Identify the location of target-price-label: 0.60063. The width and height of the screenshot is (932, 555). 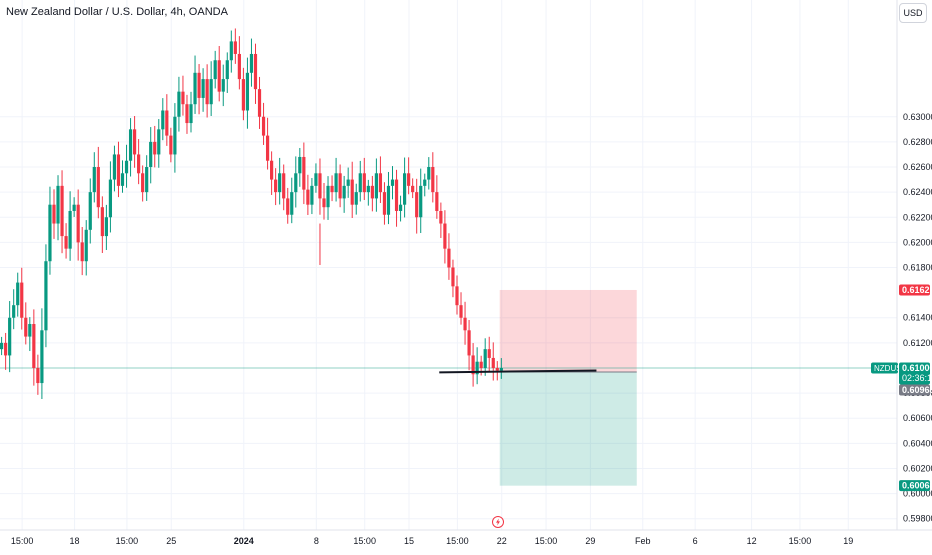
(917, 486).